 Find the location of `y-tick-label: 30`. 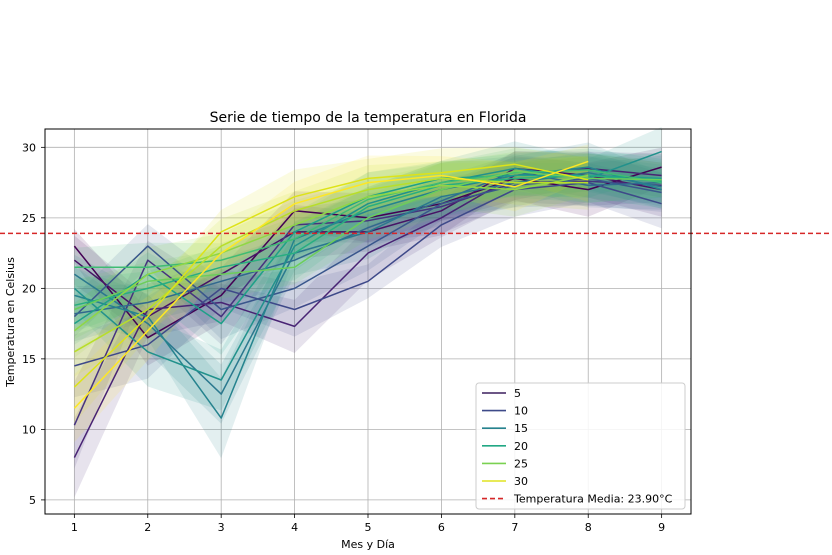

y-tick-label: 30 is located at coordinates (29, 147).